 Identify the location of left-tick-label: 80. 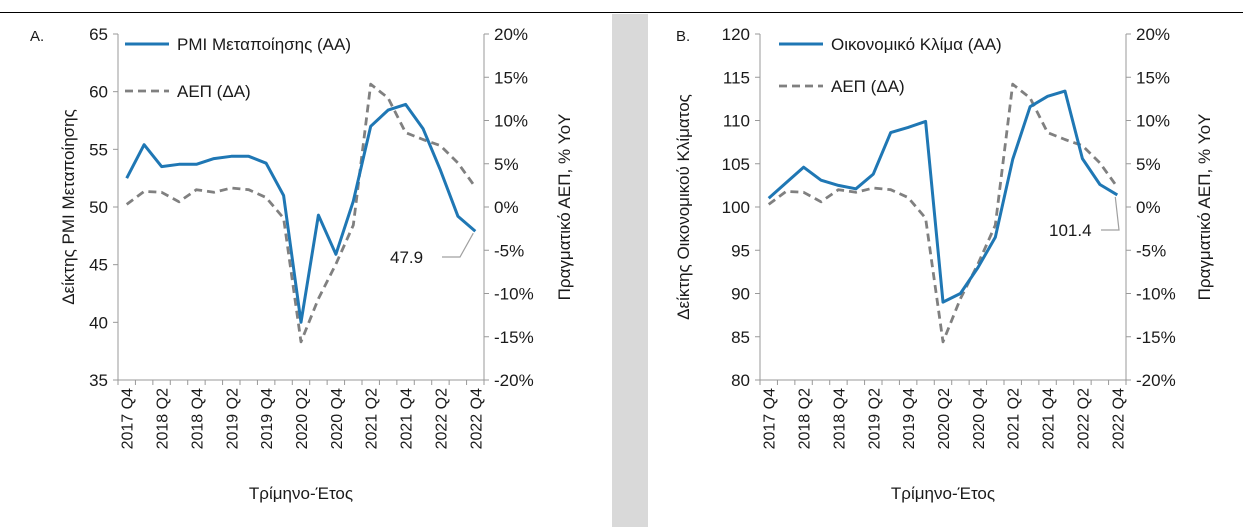
(740, 380).